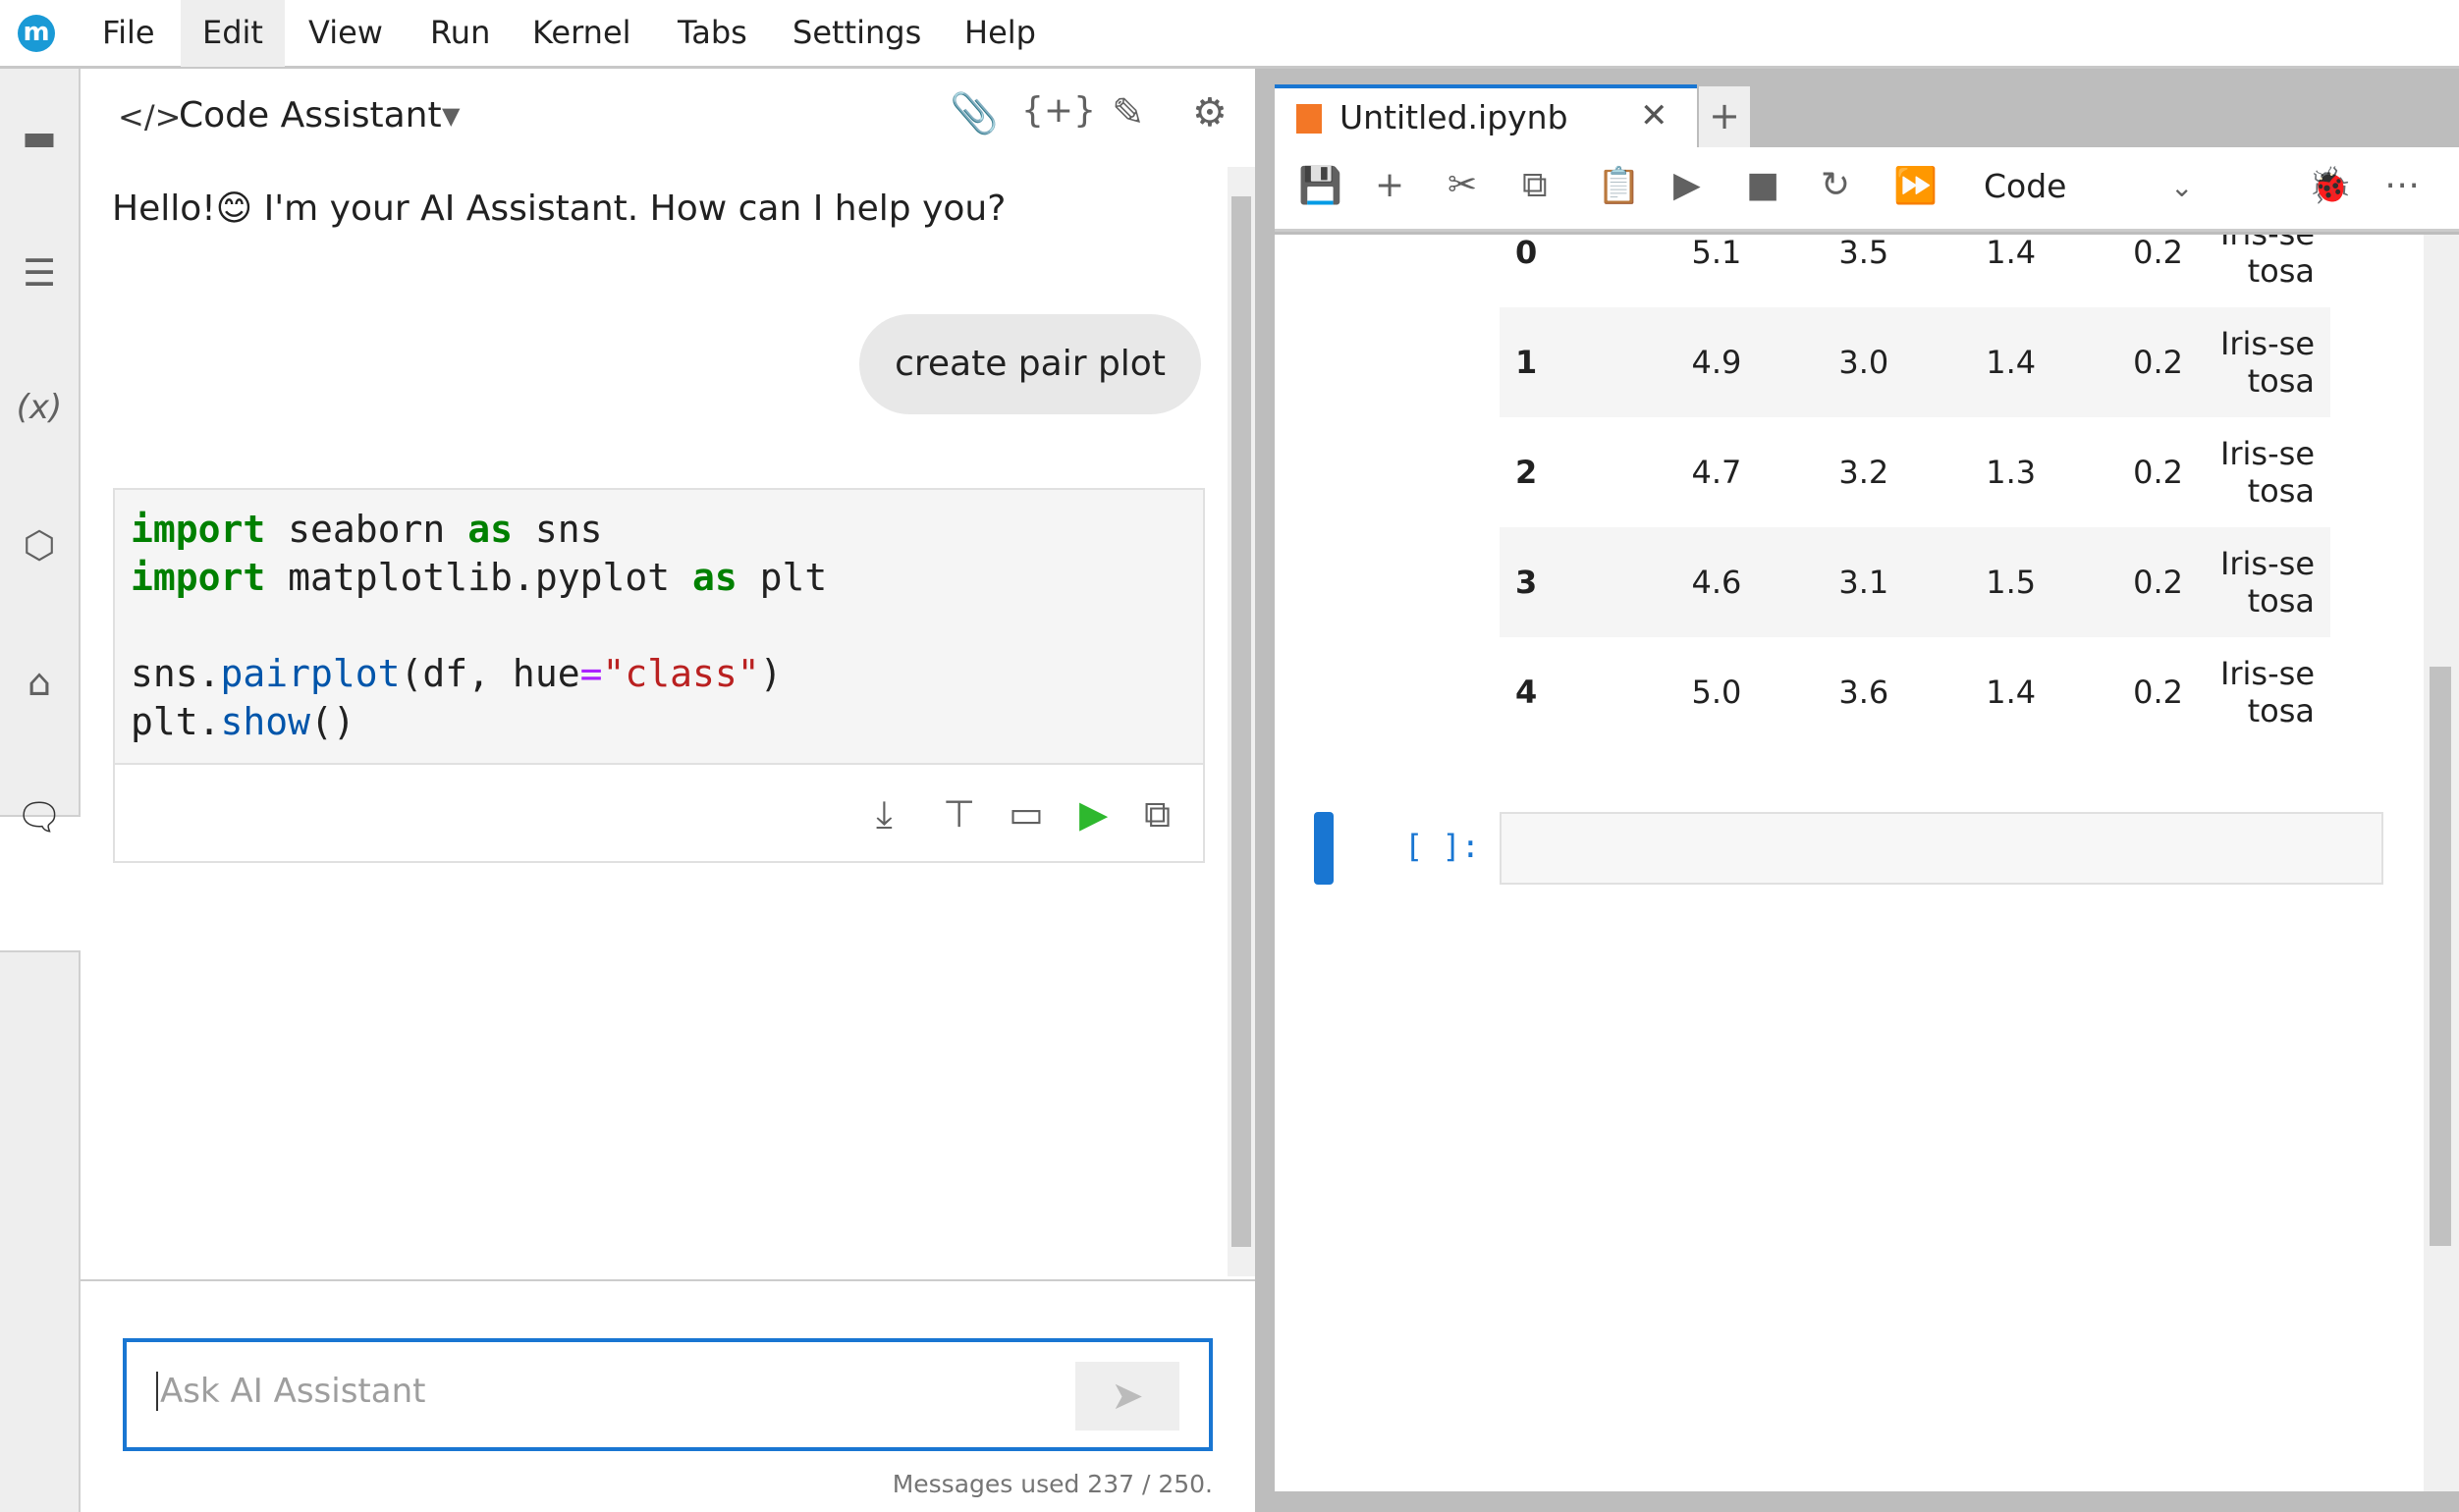  Describe the element at coordinates (659, 812) in the screenshot. I see `code-actions: ⤓ ⊤ ▭ ▶ ⧉` at that location.